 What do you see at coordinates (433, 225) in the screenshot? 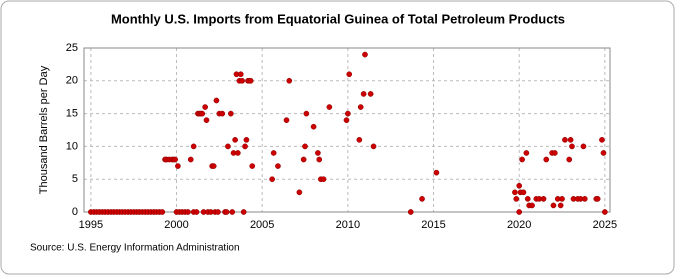
I see `x-tick-label: 2015` at bounding box center [433, 225].